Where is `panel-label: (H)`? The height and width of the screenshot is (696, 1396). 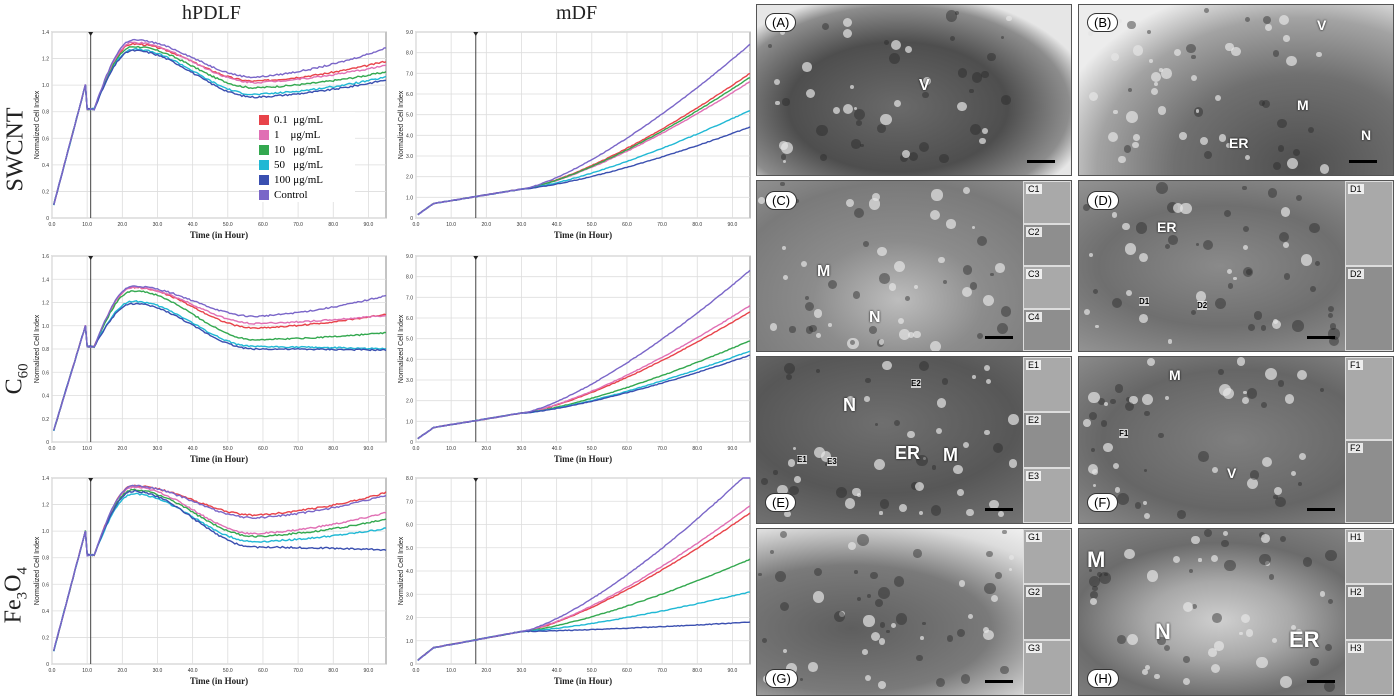
panel-label: (H) is located at coordinates (1103, 678).